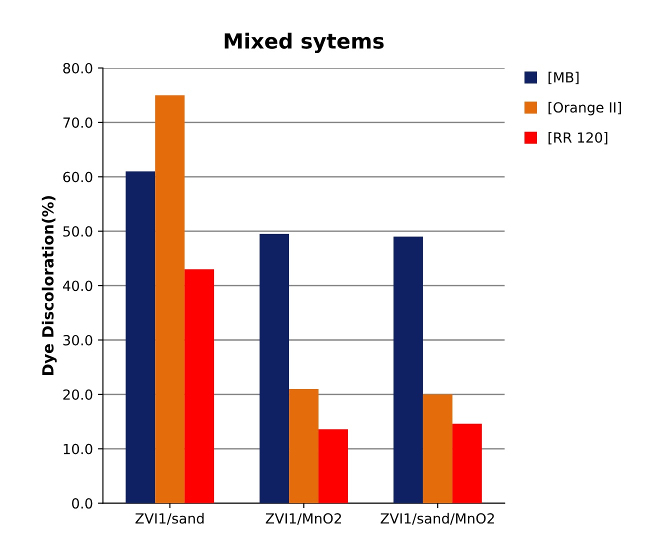  Describe the element at coordinates (78, 449) in the screenshot. I see `y-tick-label: 10.0` at that location.